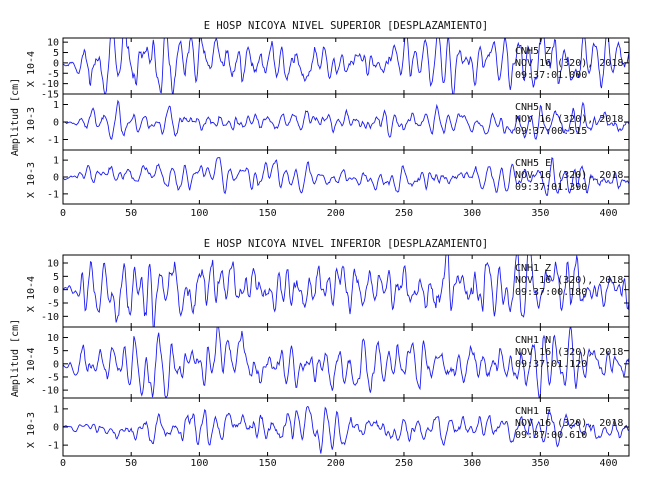 The image size is (650, 500). I want to click on time-label: 09:37:00.515, so click(551, 131).